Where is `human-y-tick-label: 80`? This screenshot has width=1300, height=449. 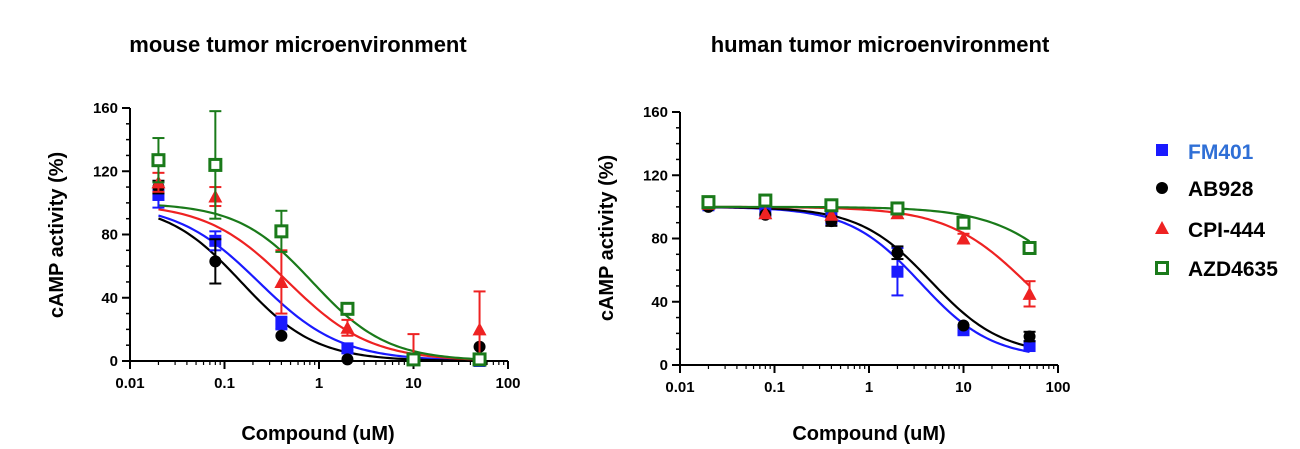
human-y-tick-label: 80 is located at coordinates (659, 239).